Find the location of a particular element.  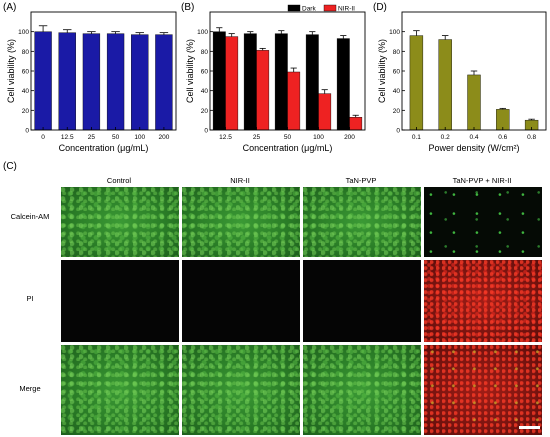

micrograph-merge-control is located at coordinates (120, 390).